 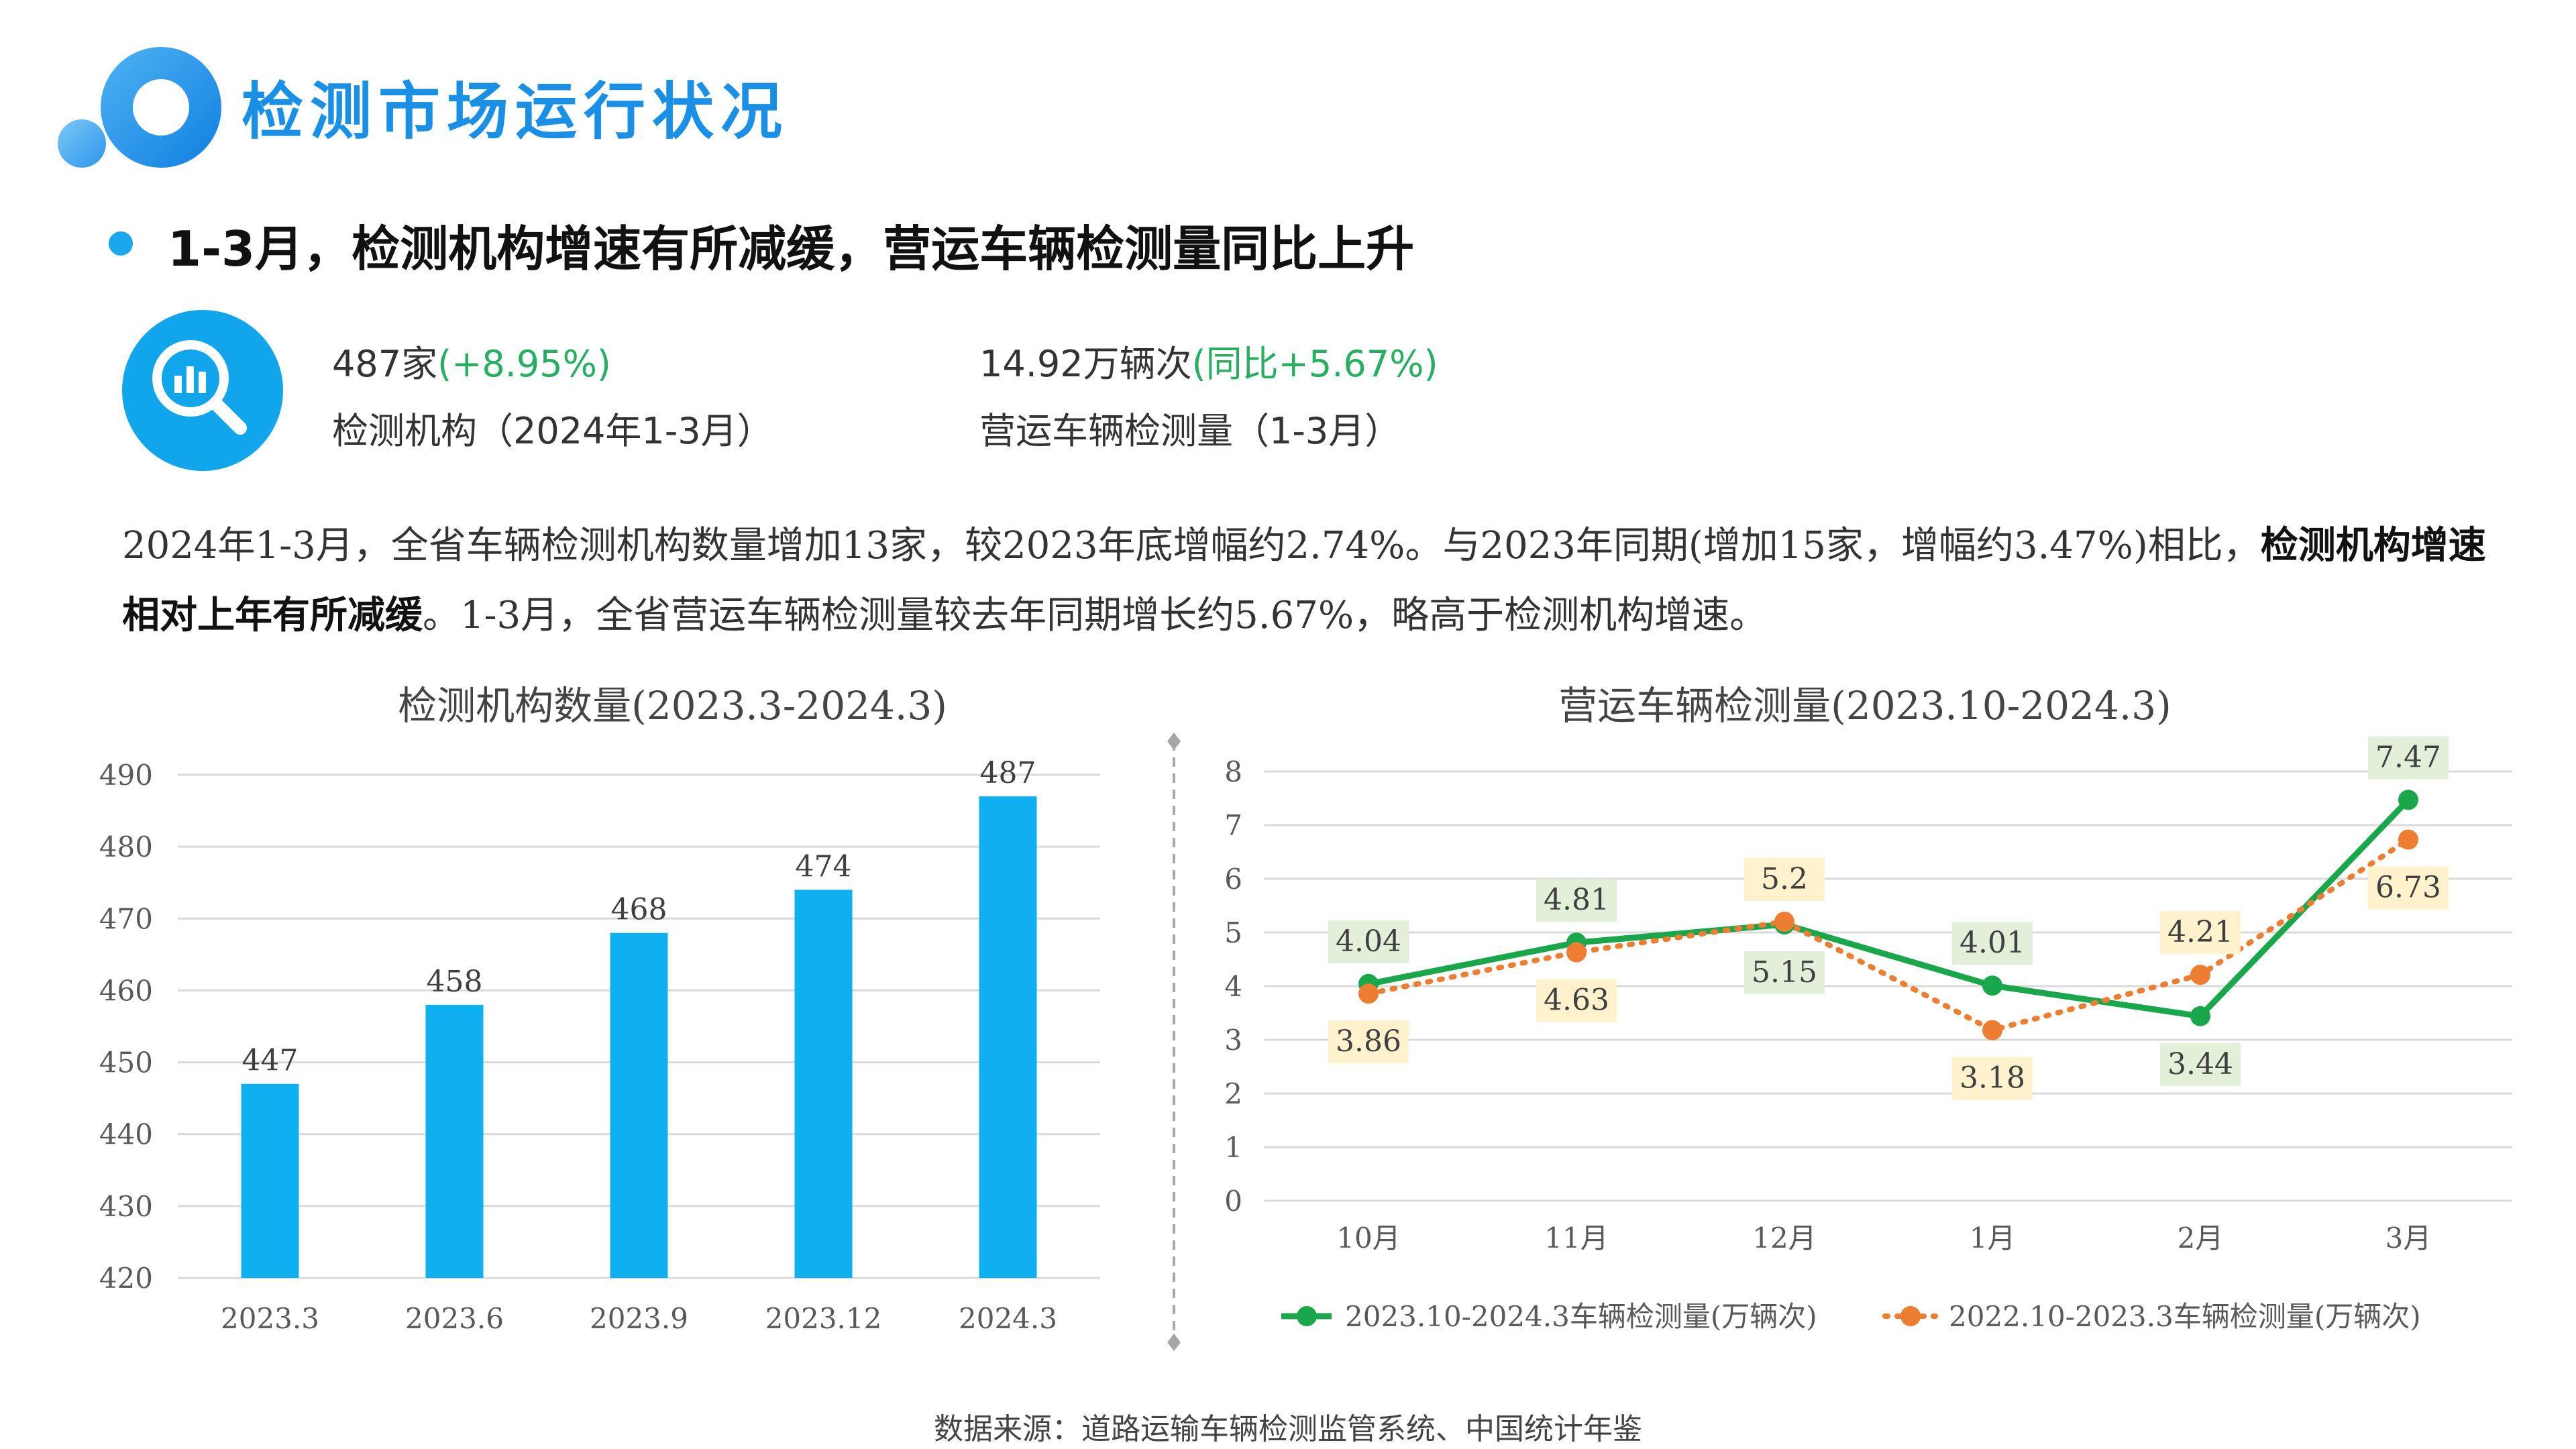 I want to click on divider-diamond-top, so click(x=1174, y=741).